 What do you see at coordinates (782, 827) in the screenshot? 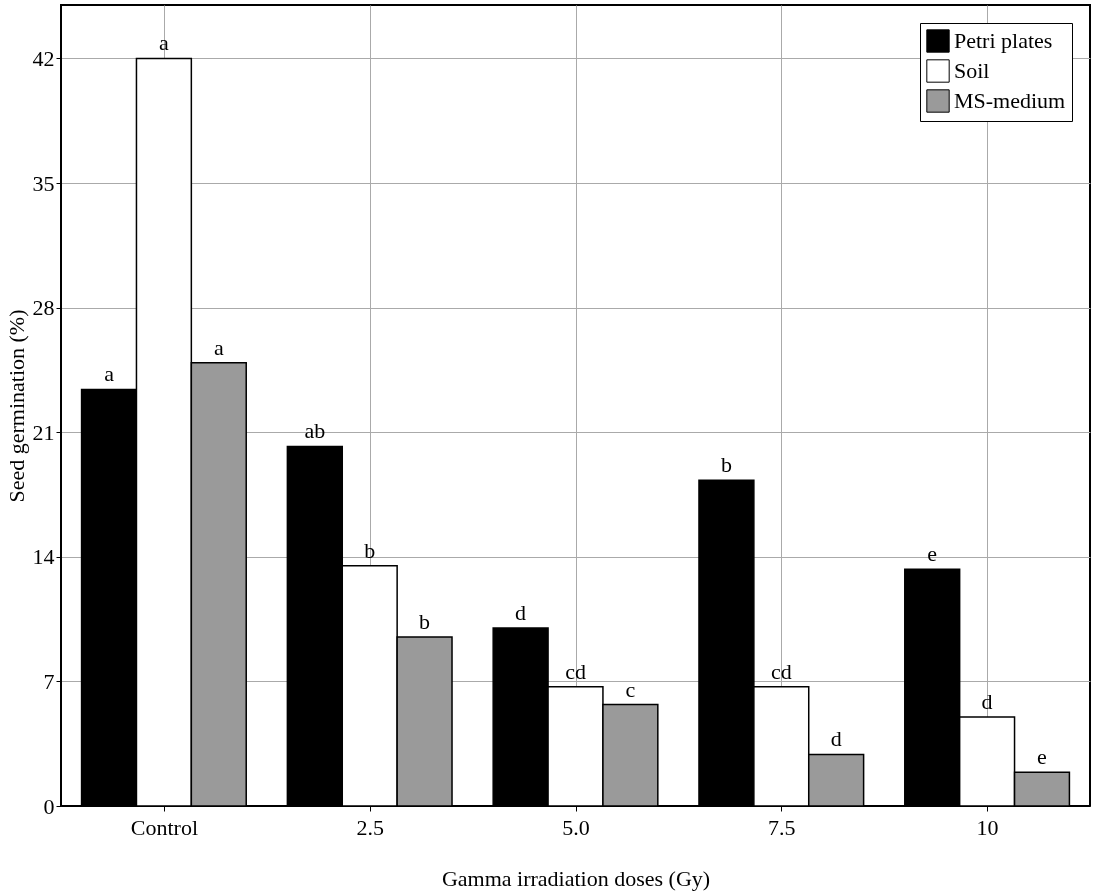
I see `x-tick-label: 7.5` at bounding box center [782, 827].